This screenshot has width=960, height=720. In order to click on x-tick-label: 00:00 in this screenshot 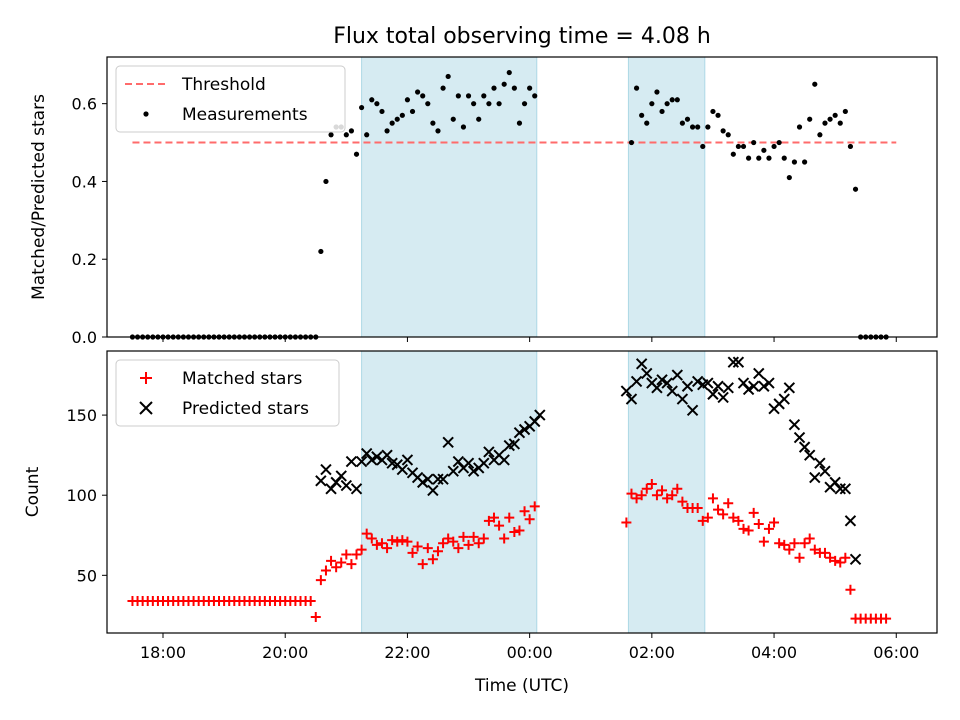, I will do `click(530, 652)`.